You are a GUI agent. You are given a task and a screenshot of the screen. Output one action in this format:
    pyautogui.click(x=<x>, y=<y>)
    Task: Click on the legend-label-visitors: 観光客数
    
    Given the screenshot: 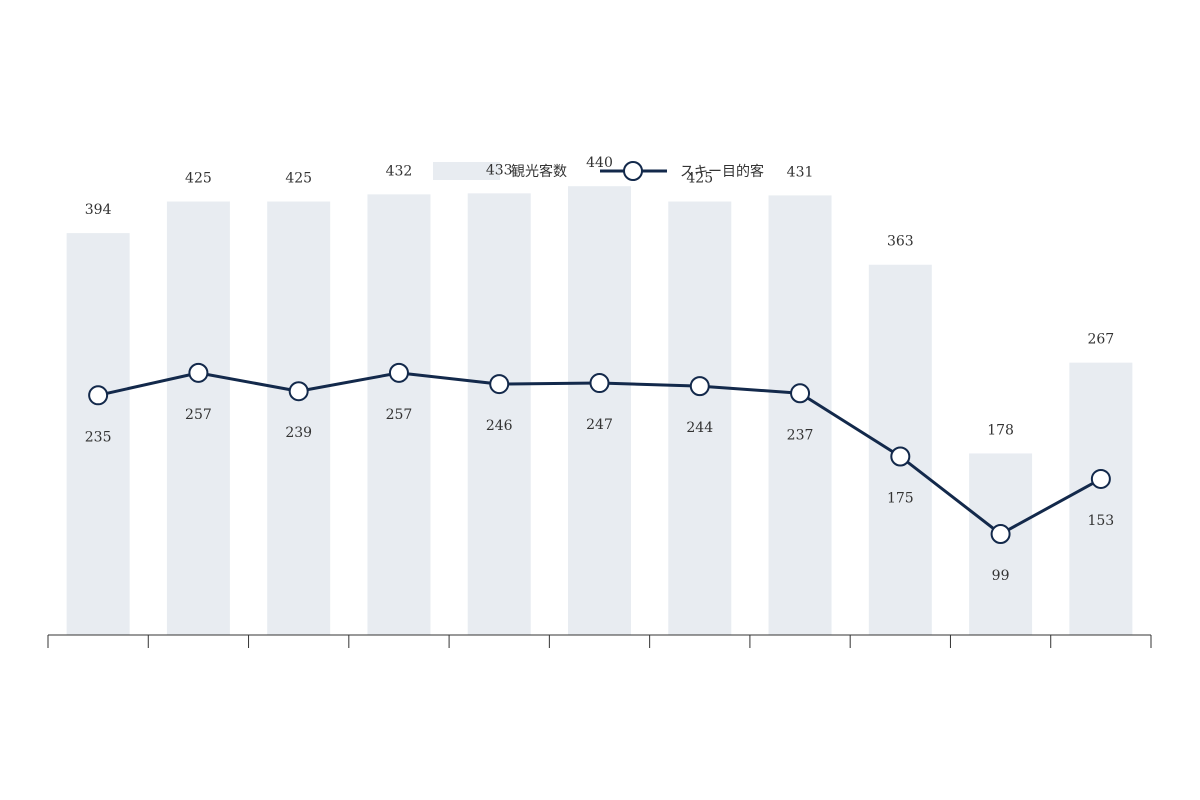 What is the action you would take?
    pyautogui.click(x=539, y=171)
    